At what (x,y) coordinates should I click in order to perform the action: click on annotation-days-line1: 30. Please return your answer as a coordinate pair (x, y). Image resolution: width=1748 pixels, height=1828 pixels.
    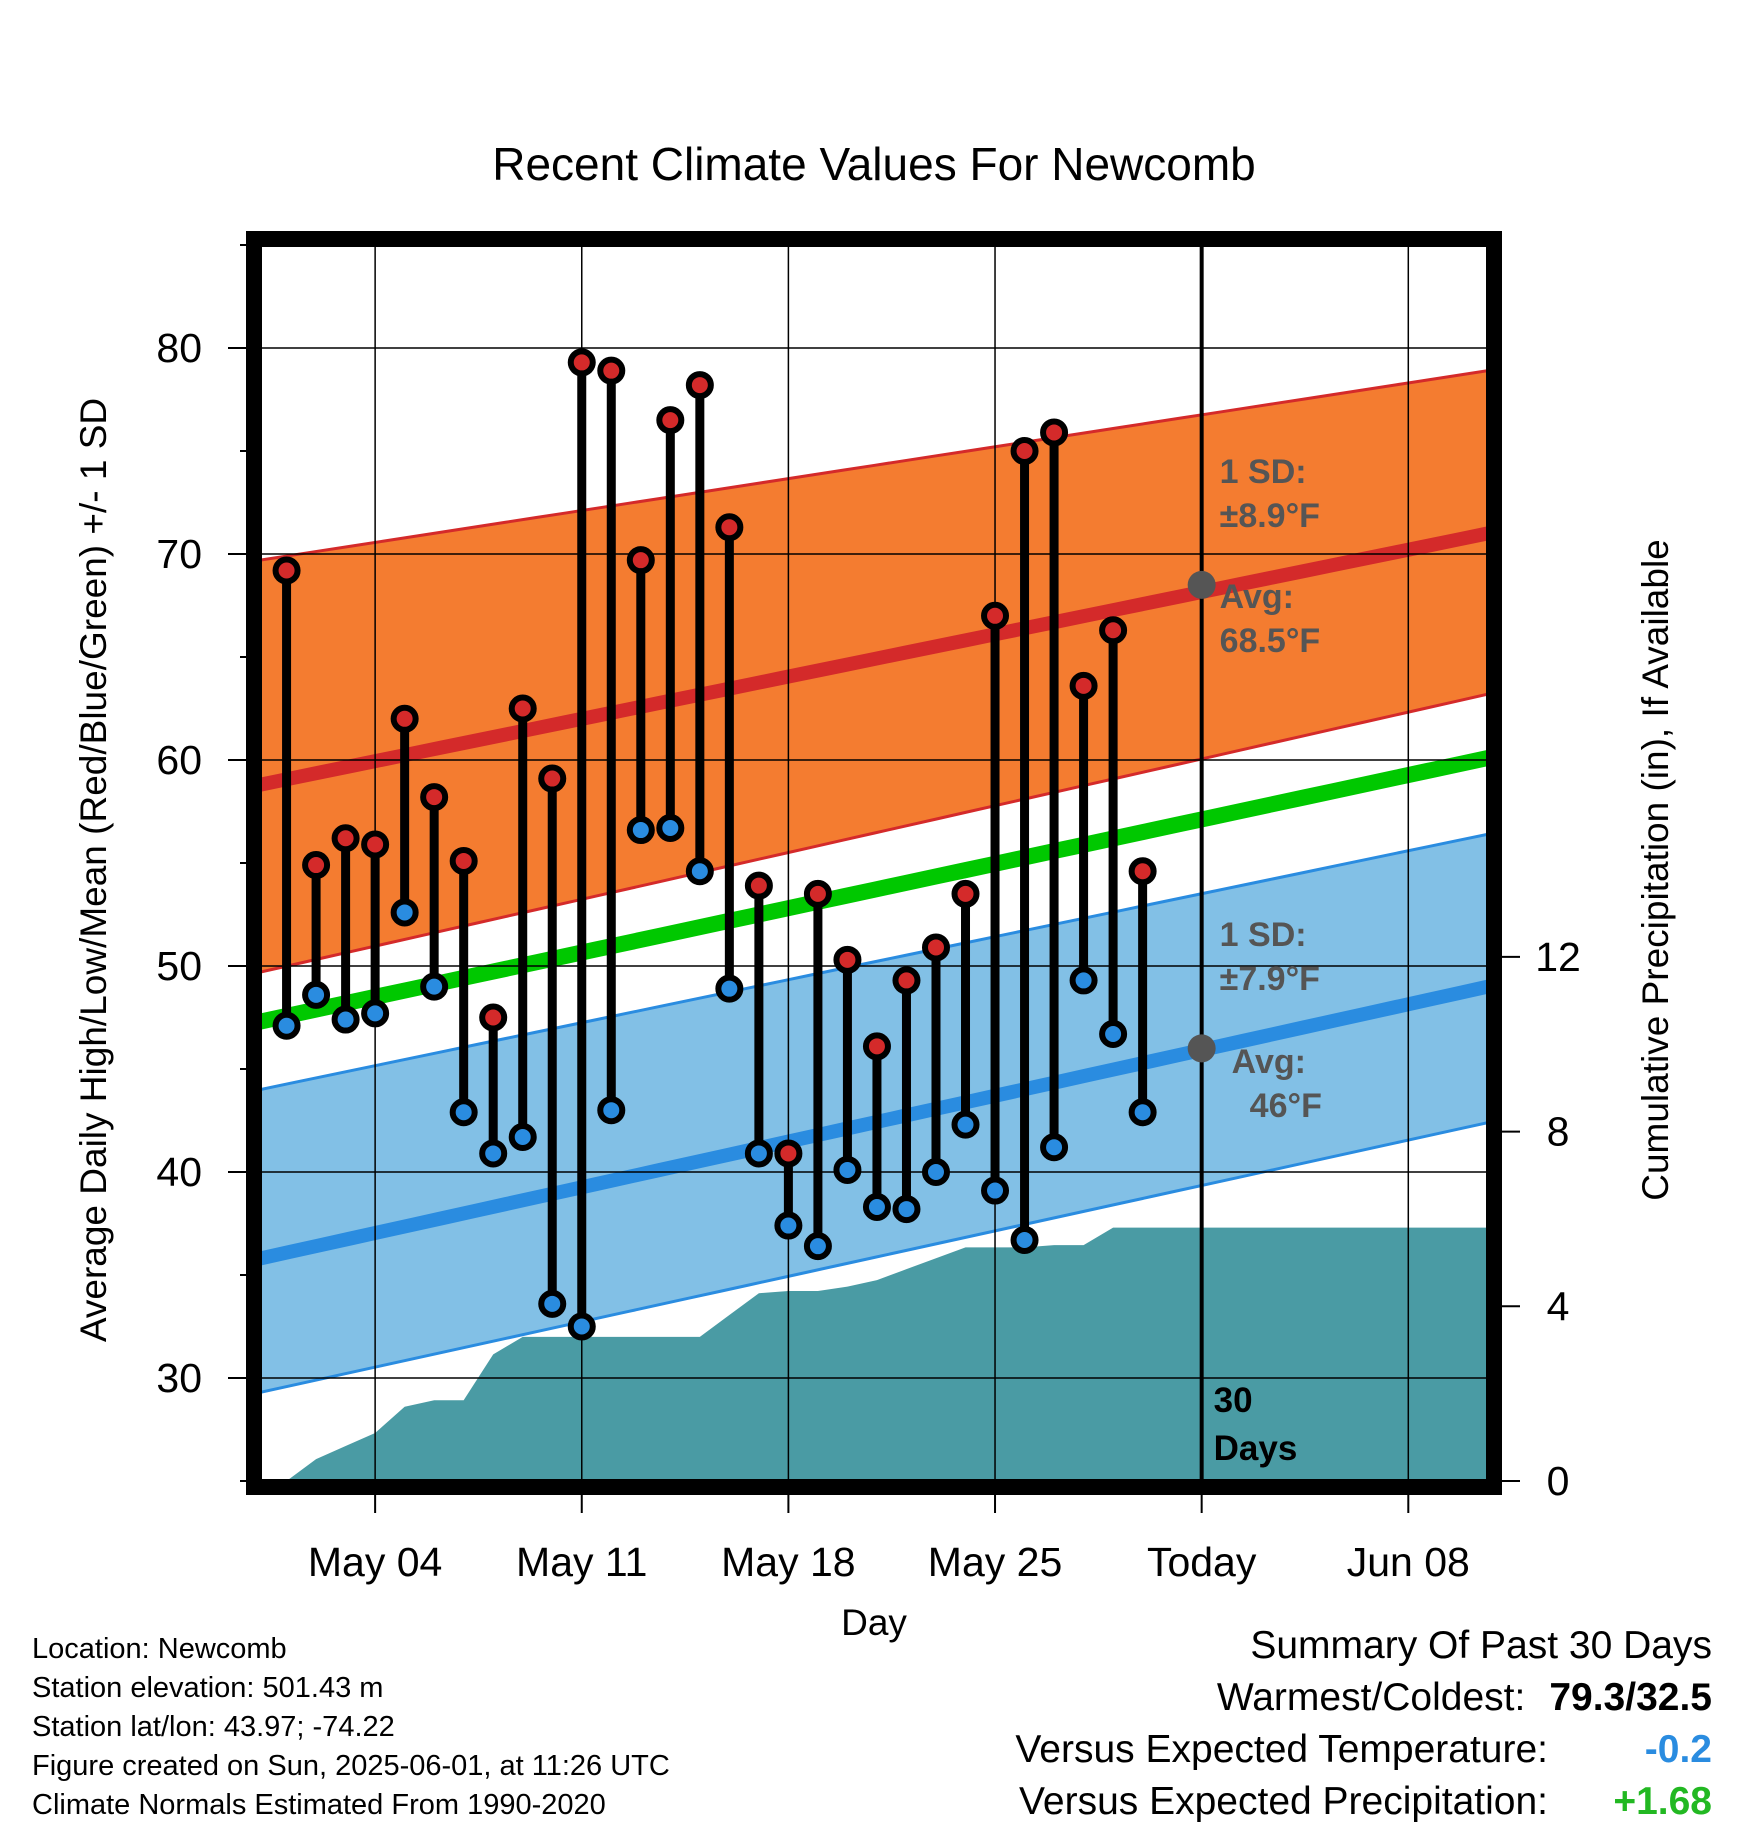
    Looking at the image, I should click on (1233, 1400).